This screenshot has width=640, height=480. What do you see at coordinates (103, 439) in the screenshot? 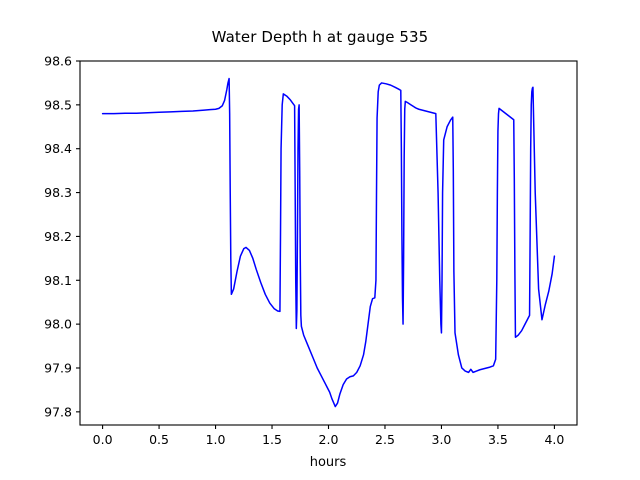
I see `x-tick-label: 0.0` at bounding box center [103, 439].